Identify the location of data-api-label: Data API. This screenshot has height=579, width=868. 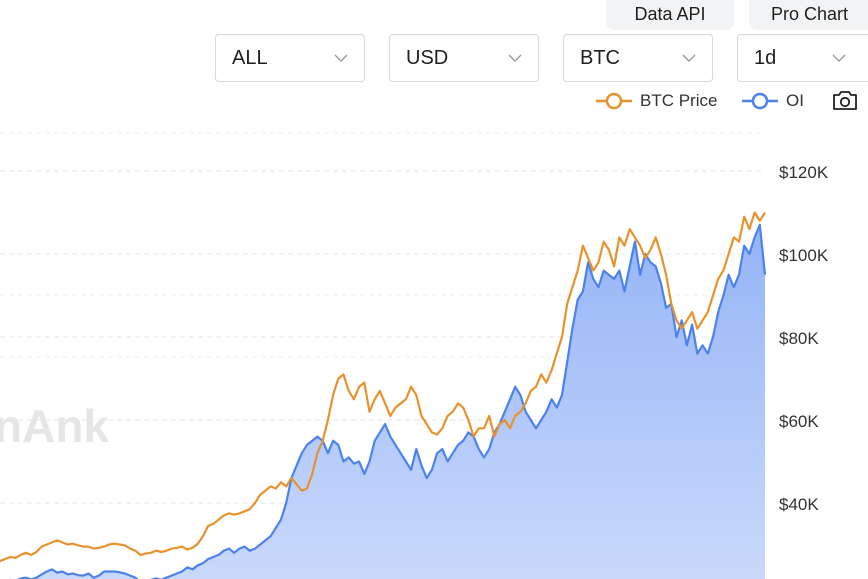
(670, 13).